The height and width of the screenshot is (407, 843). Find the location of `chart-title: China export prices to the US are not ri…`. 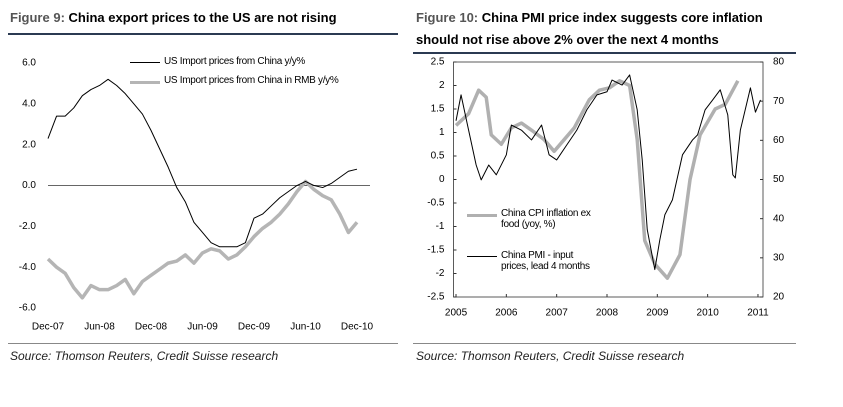

chart-title: China export prices to the US are not ri… is located at coordinates (202, 17).